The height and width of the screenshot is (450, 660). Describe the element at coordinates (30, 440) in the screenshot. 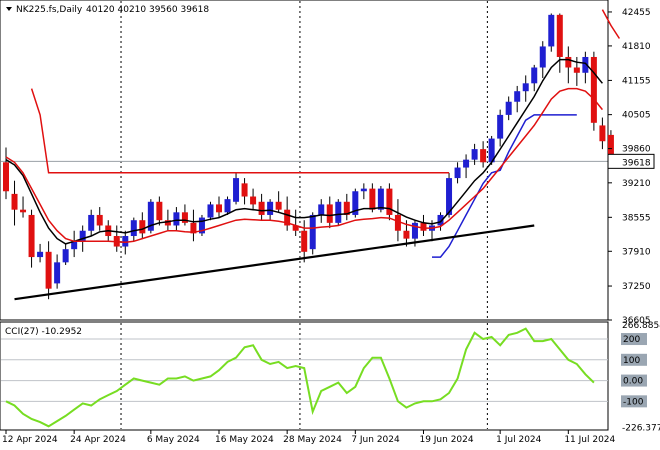

I see `x-tick-label-0: 12 Apr 2024` at that location.